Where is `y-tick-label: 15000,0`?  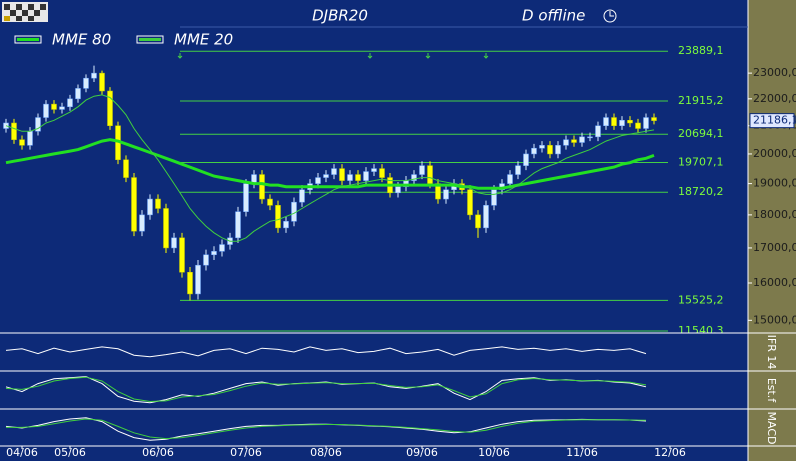 y-tick-label: 15000,0 is located at coordinates (774, 319).